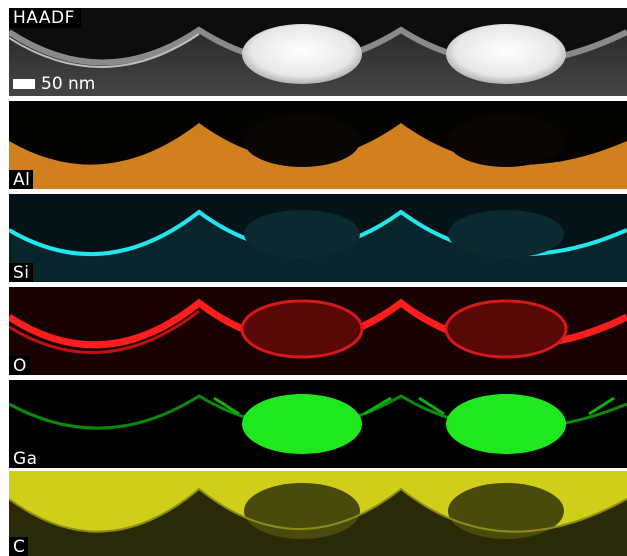 This screenshot has width=627, height=556. I want to click on panel-label-al: Al, so click(21, 179).